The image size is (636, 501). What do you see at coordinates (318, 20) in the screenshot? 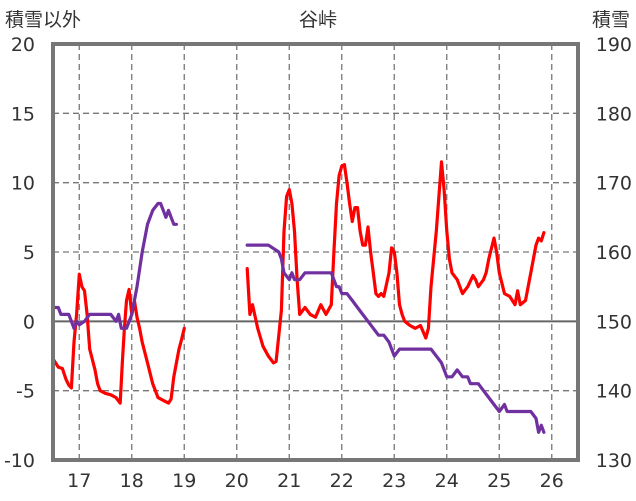
I see `chart-title: 谷峠` at bounding box center [318, 20].